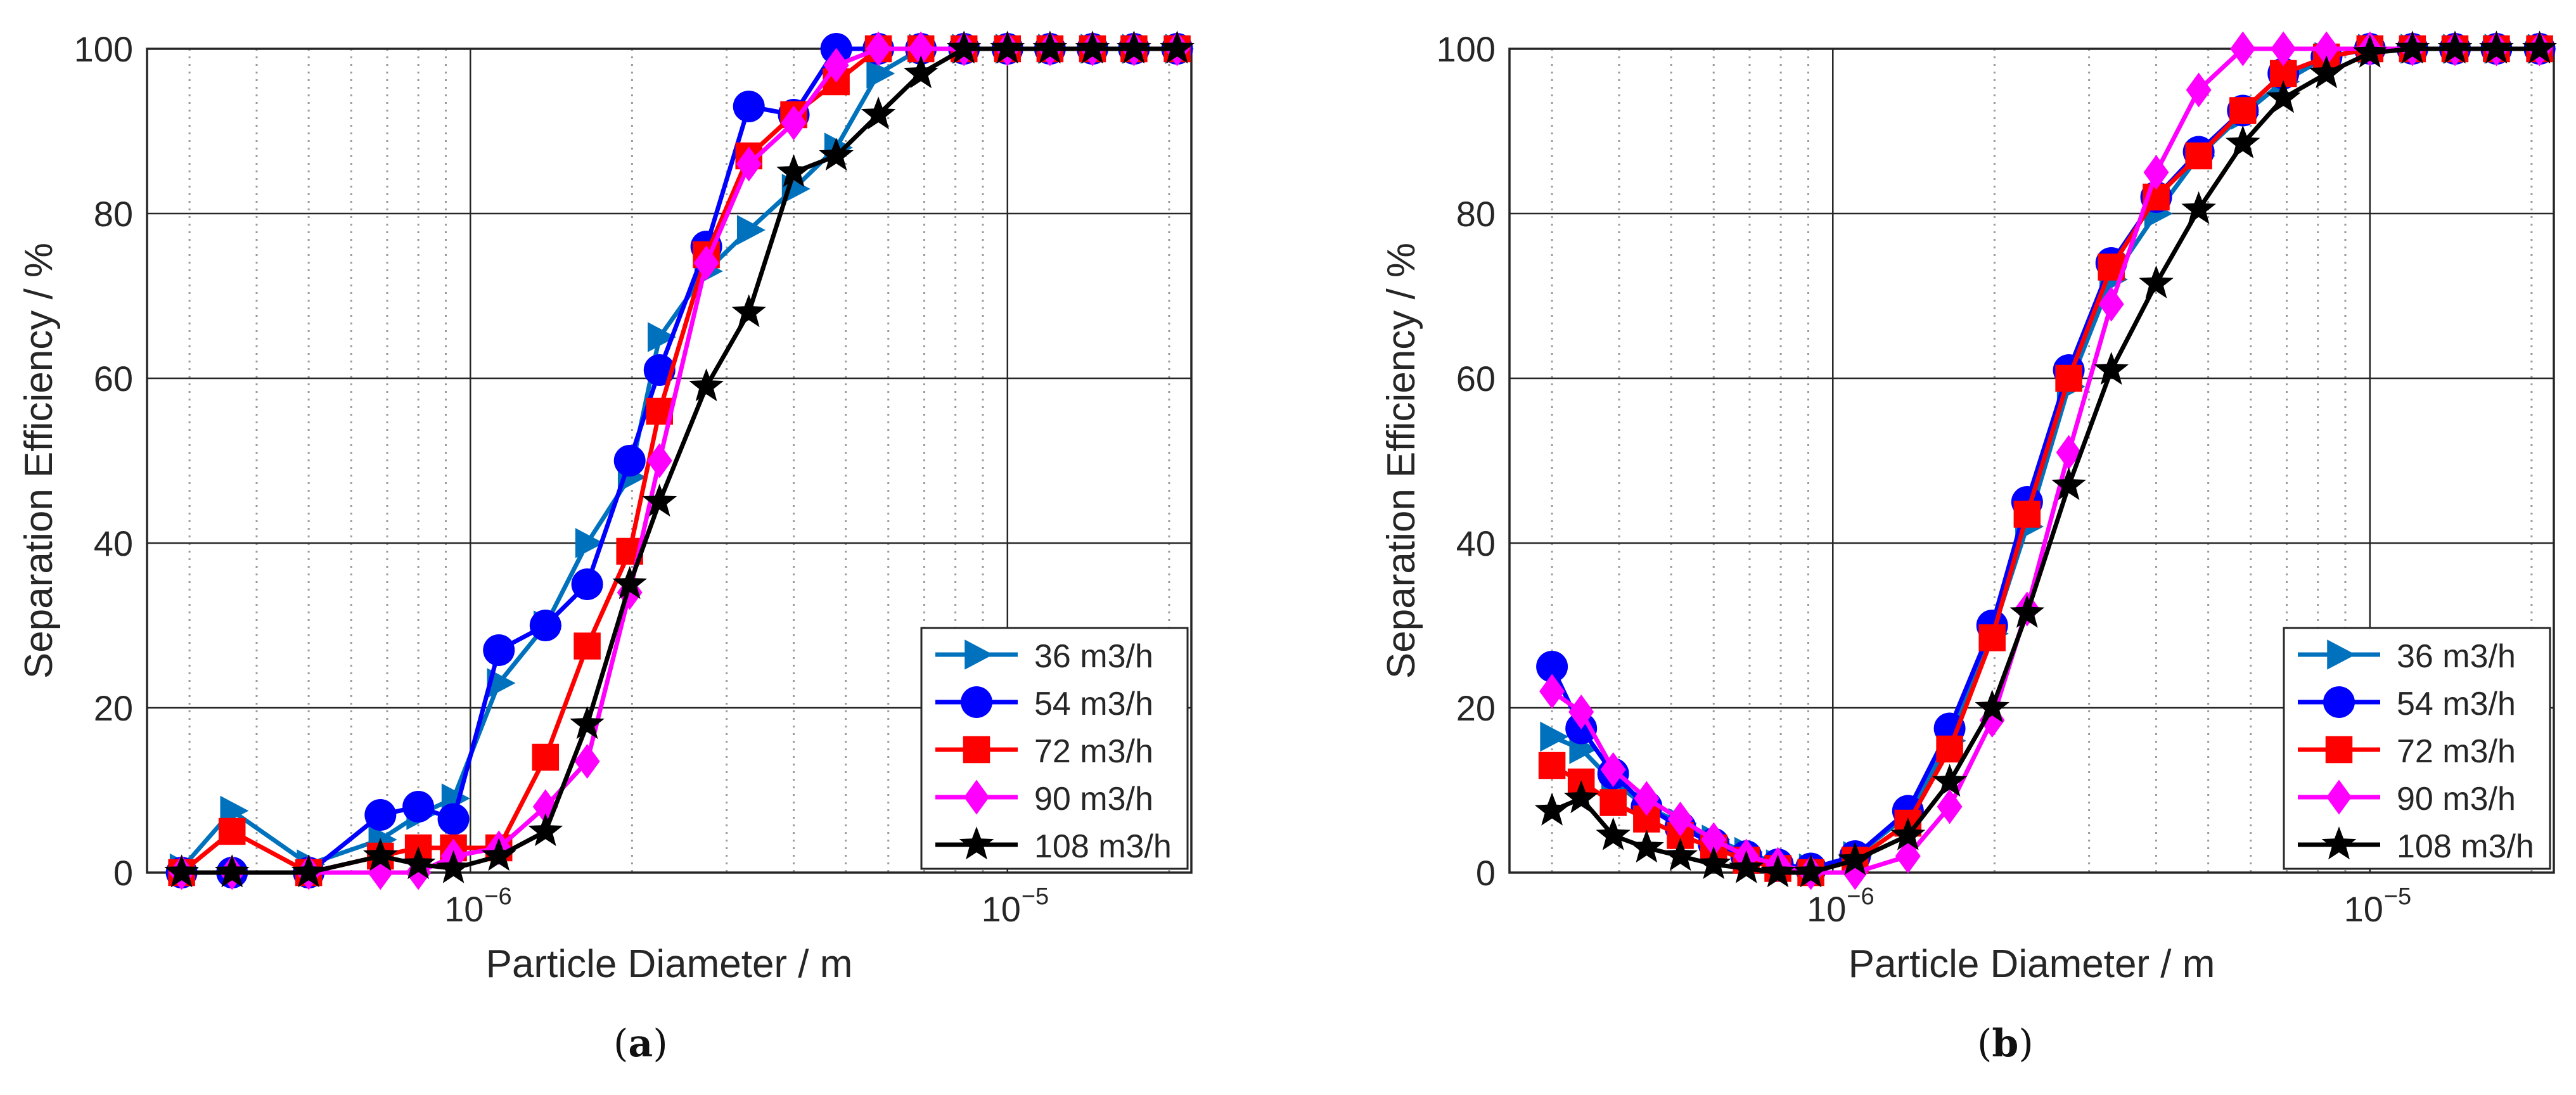 The height and width of the screenshot is (1095, 2576). What do you see at coordinates (1984, 1043) in the screenshot?
I see `caption-b-open: (` at bounding box center [1984, 1043].